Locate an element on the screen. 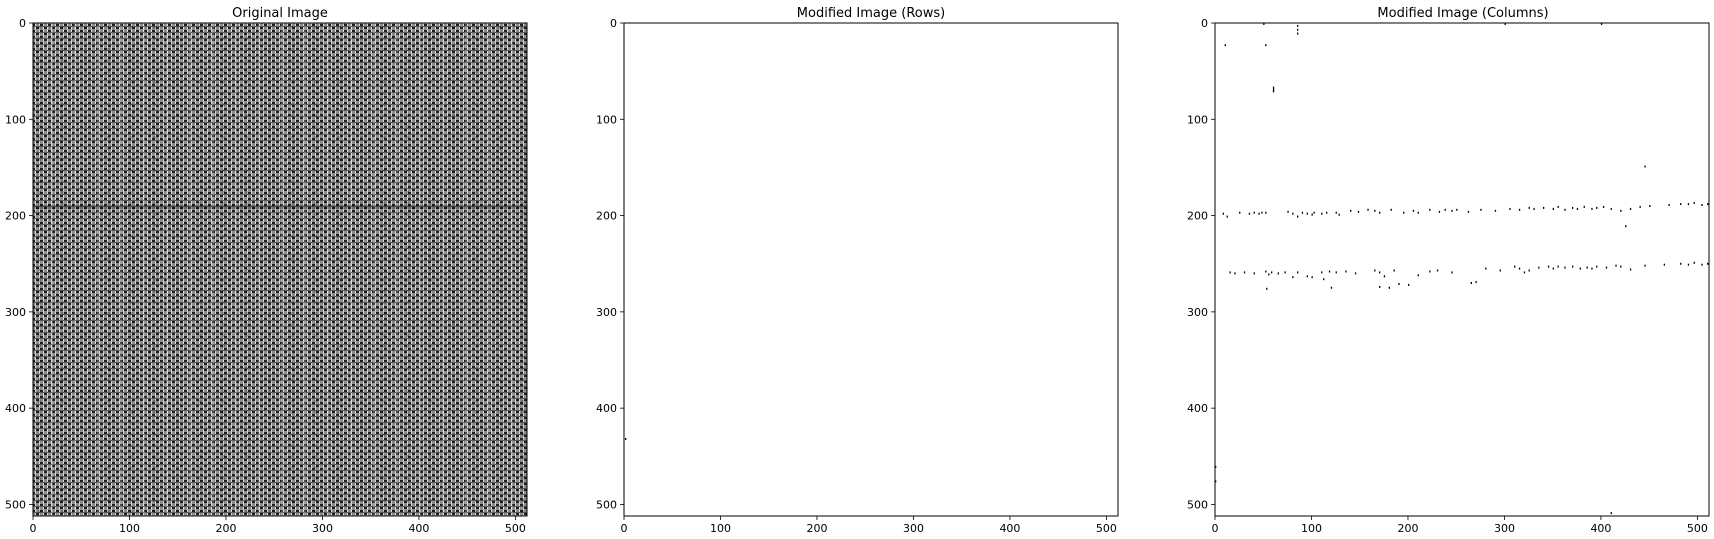  x-tick-label-columns-5: 500 is located at coordinates (1697, 528).